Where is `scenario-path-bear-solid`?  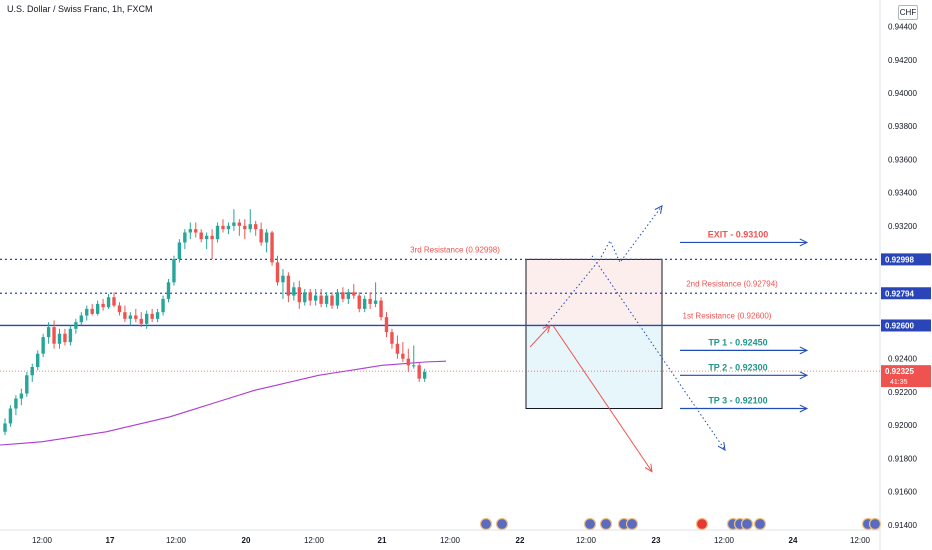 scenario-path-bear-solid is located at coordinates (602, 398).